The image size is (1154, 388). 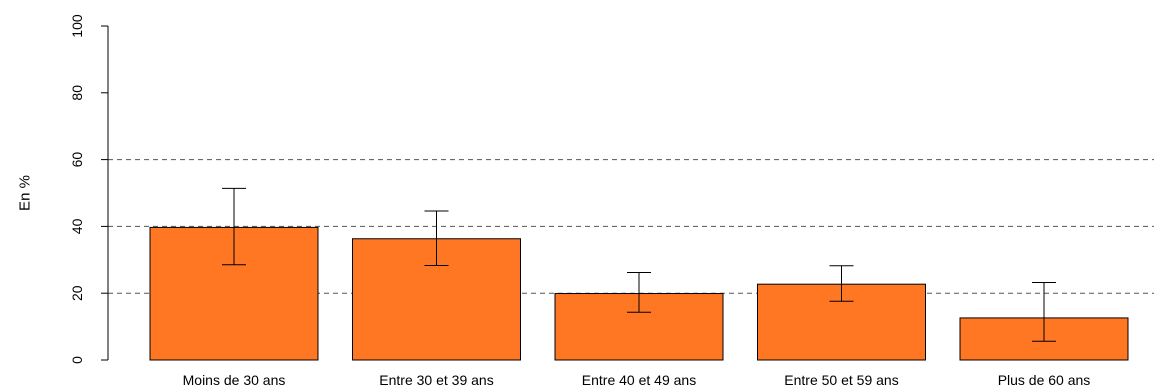 I want to click on category-label-1: Moins de 30 ans, so click(x=234, y=380).